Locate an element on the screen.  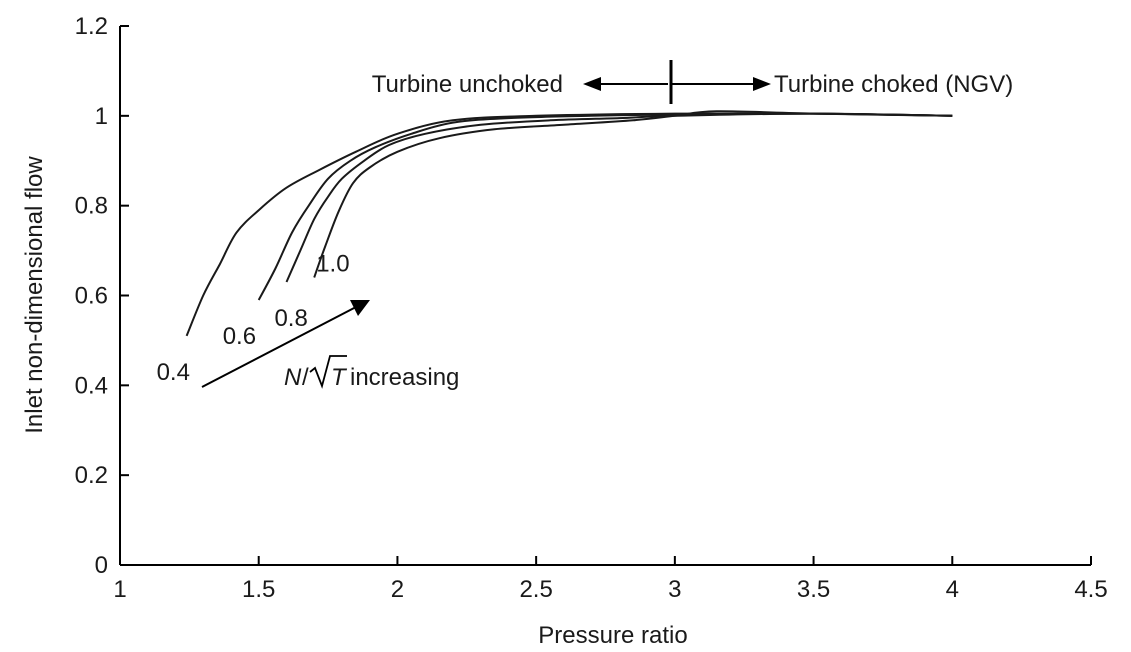
y-tick-label: 1.2 is located at coordinates (91, 26).